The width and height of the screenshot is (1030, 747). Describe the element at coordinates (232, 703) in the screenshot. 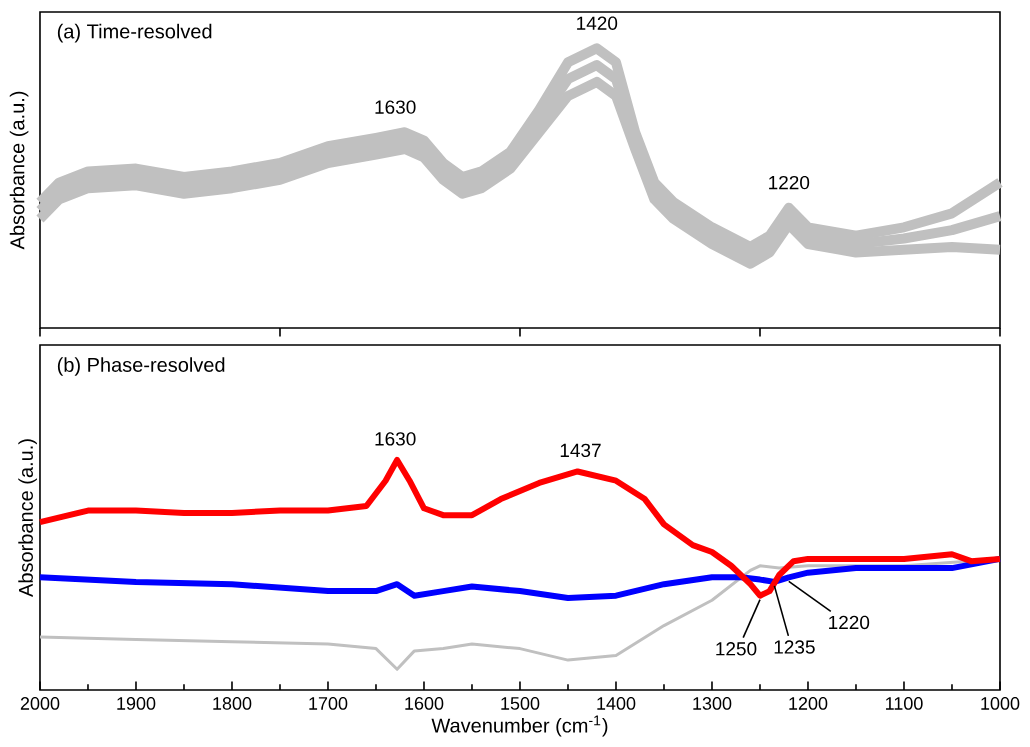

I see `x-tick-label: 1800` at that location.